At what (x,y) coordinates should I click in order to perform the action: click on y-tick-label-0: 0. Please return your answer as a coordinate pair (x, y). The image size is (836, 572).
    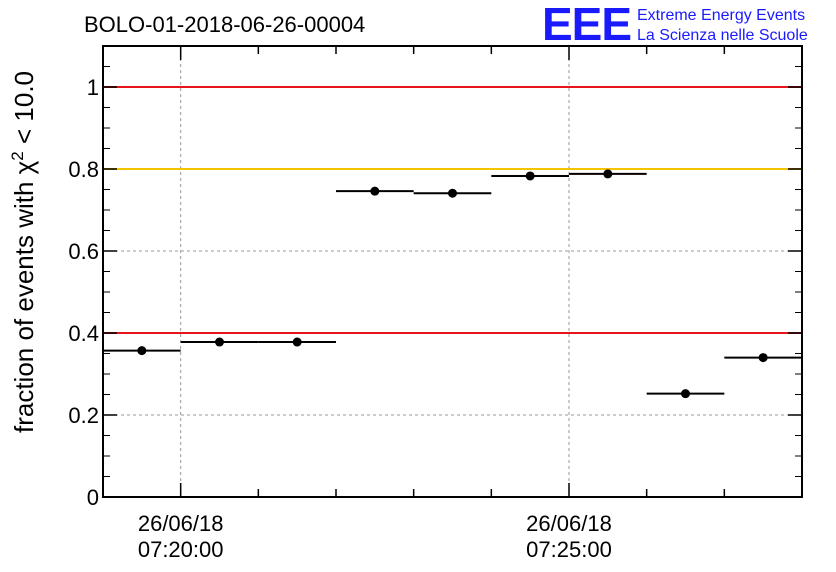
    Looking at the image, I should click on (93, 497).